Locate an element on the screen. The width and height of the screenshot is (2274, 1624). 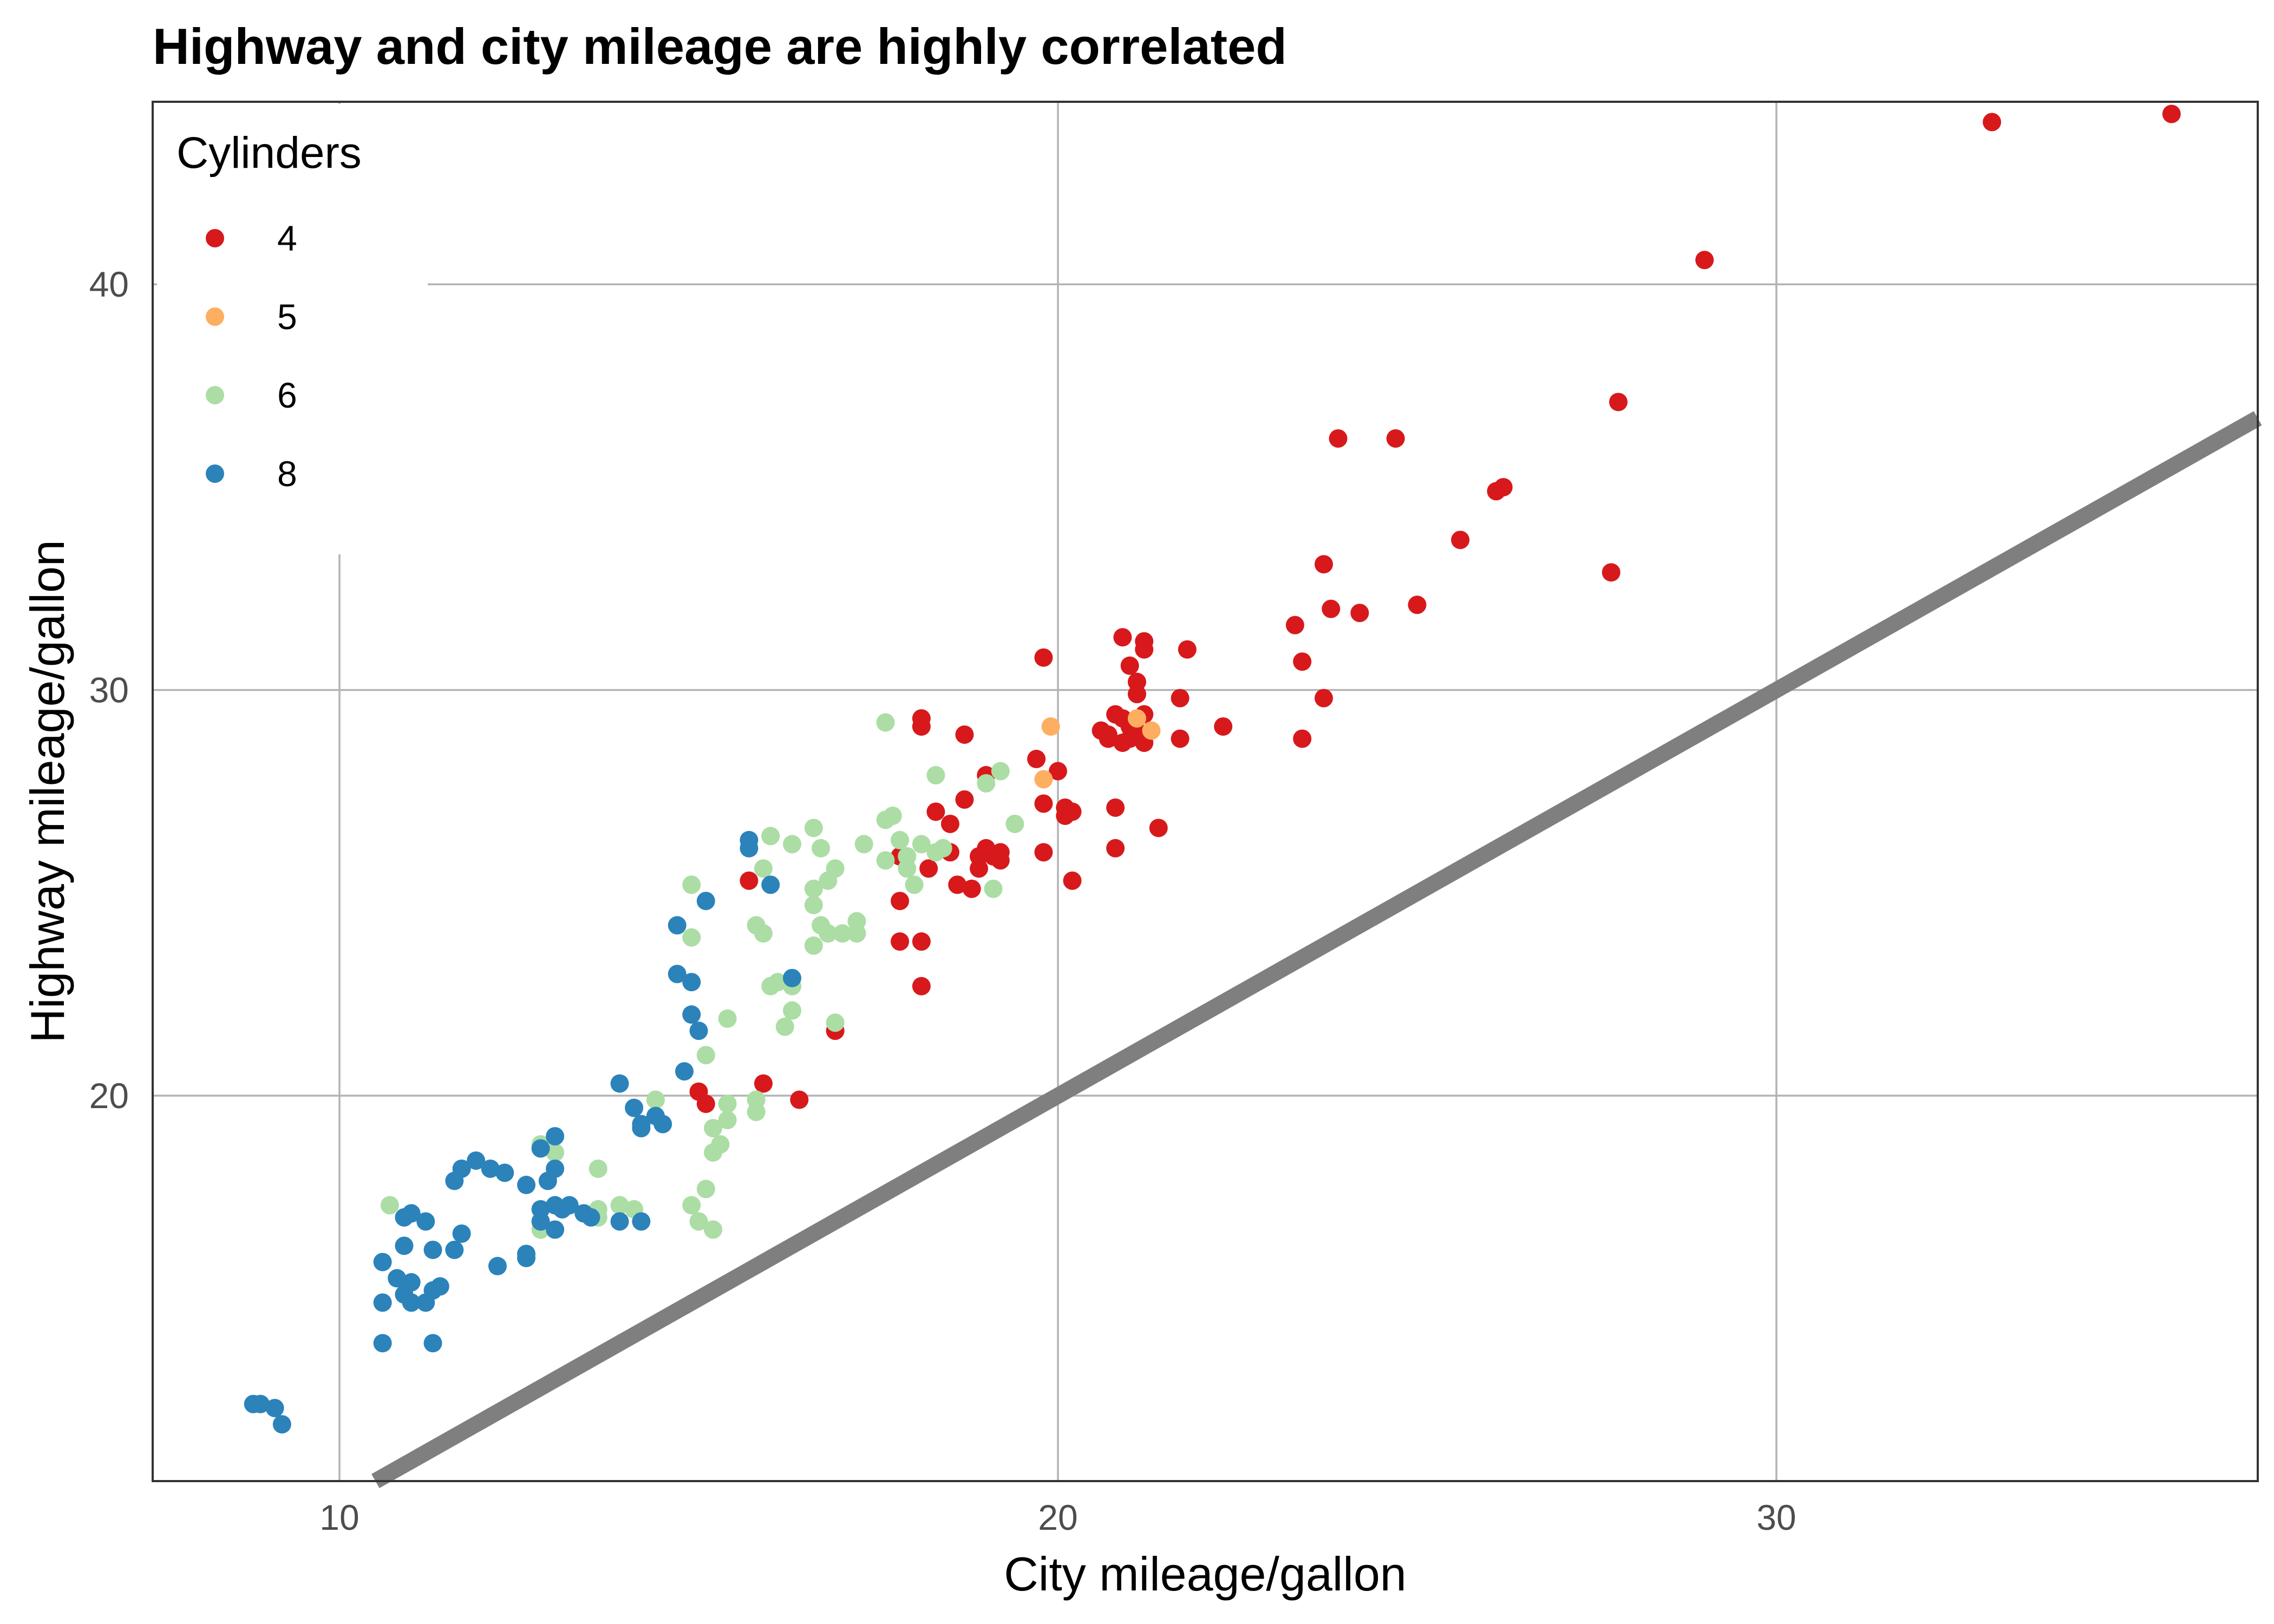
legend-item-8: 8 is located at coordinates (252, 474).